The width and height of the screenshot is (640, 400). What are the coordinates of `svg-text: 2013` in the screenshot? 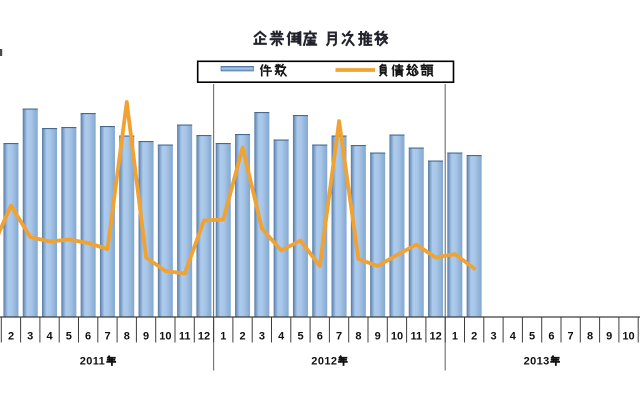 It's located at (537, 362).